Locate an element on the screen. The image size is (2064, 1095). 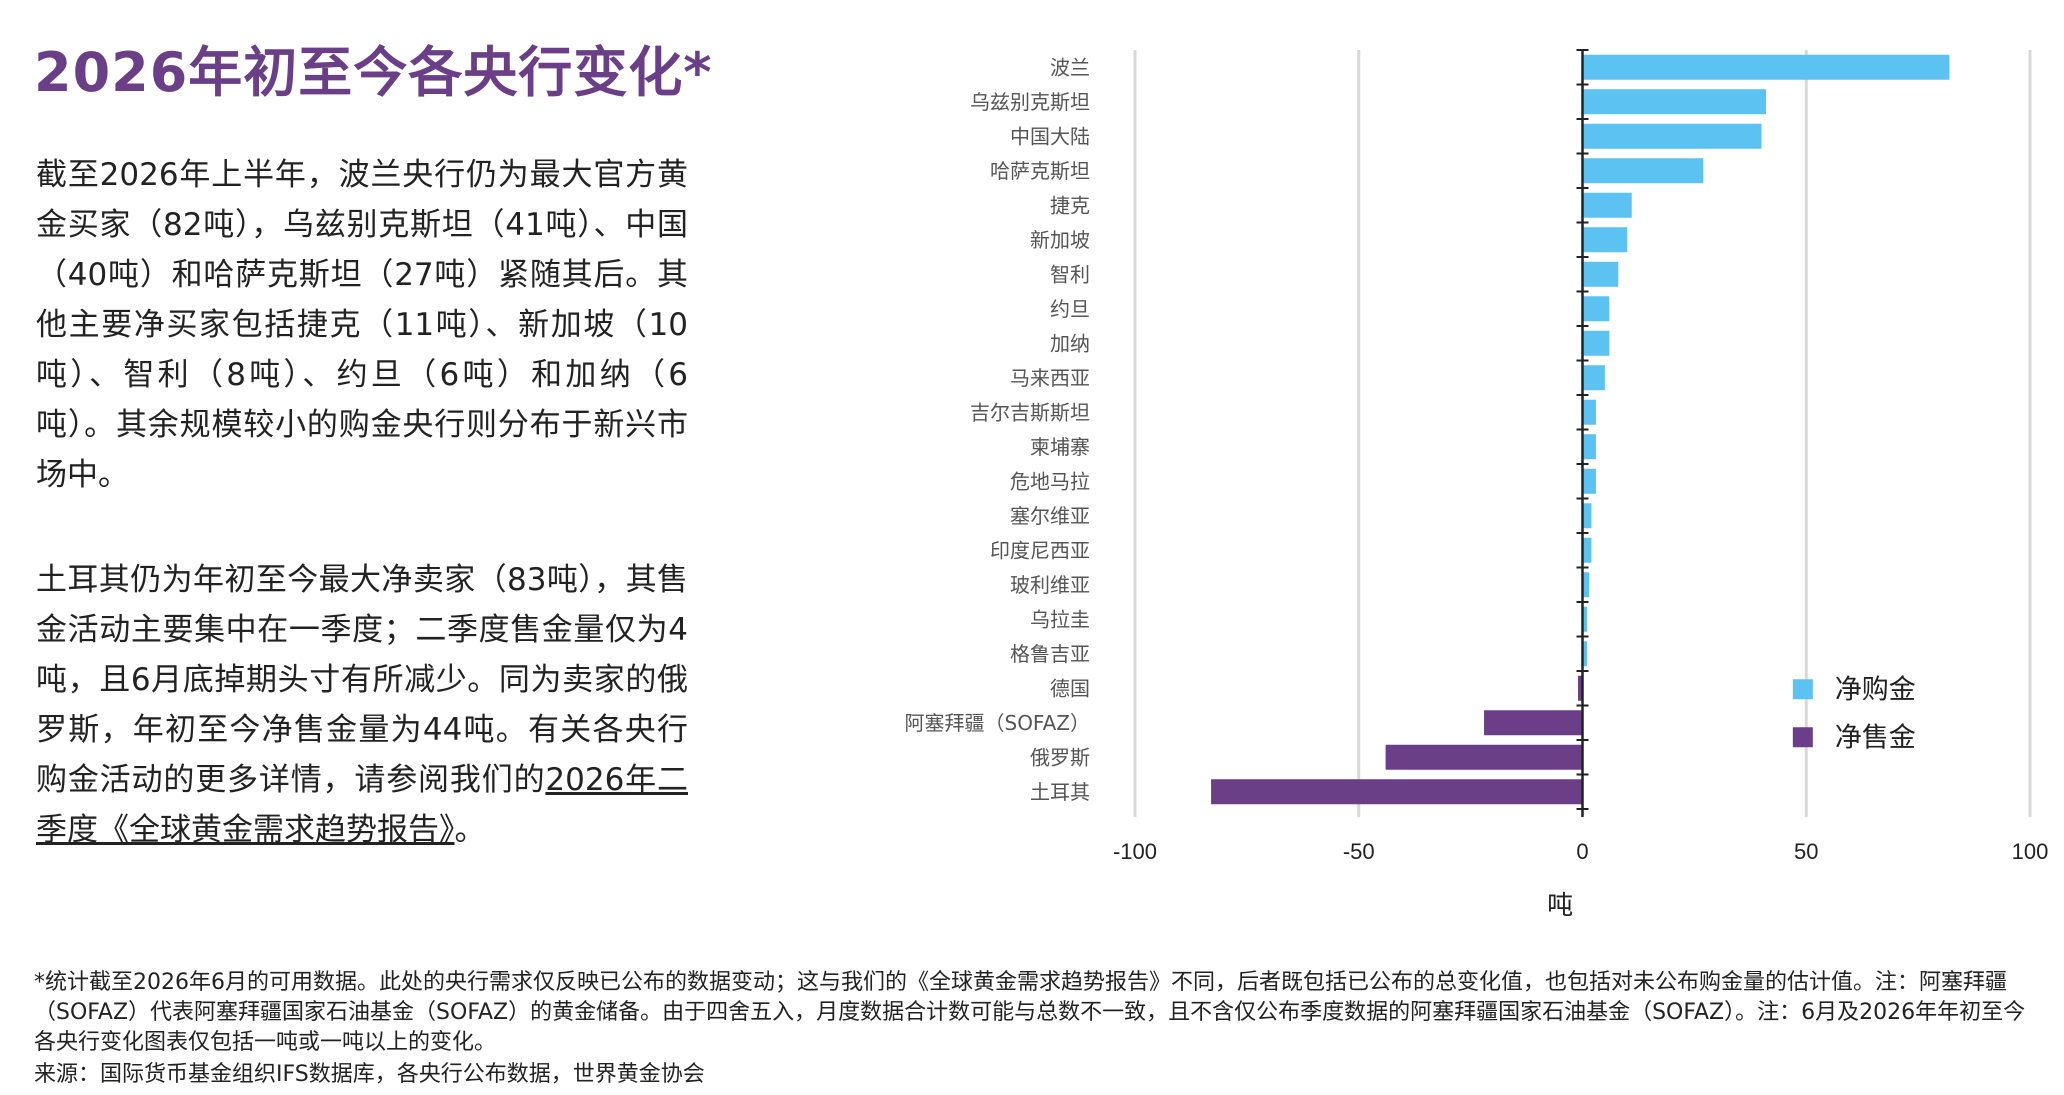
report-link: 2026年二季度《全球黄金需求趋势报告》 is located at coordinates (362, 805).